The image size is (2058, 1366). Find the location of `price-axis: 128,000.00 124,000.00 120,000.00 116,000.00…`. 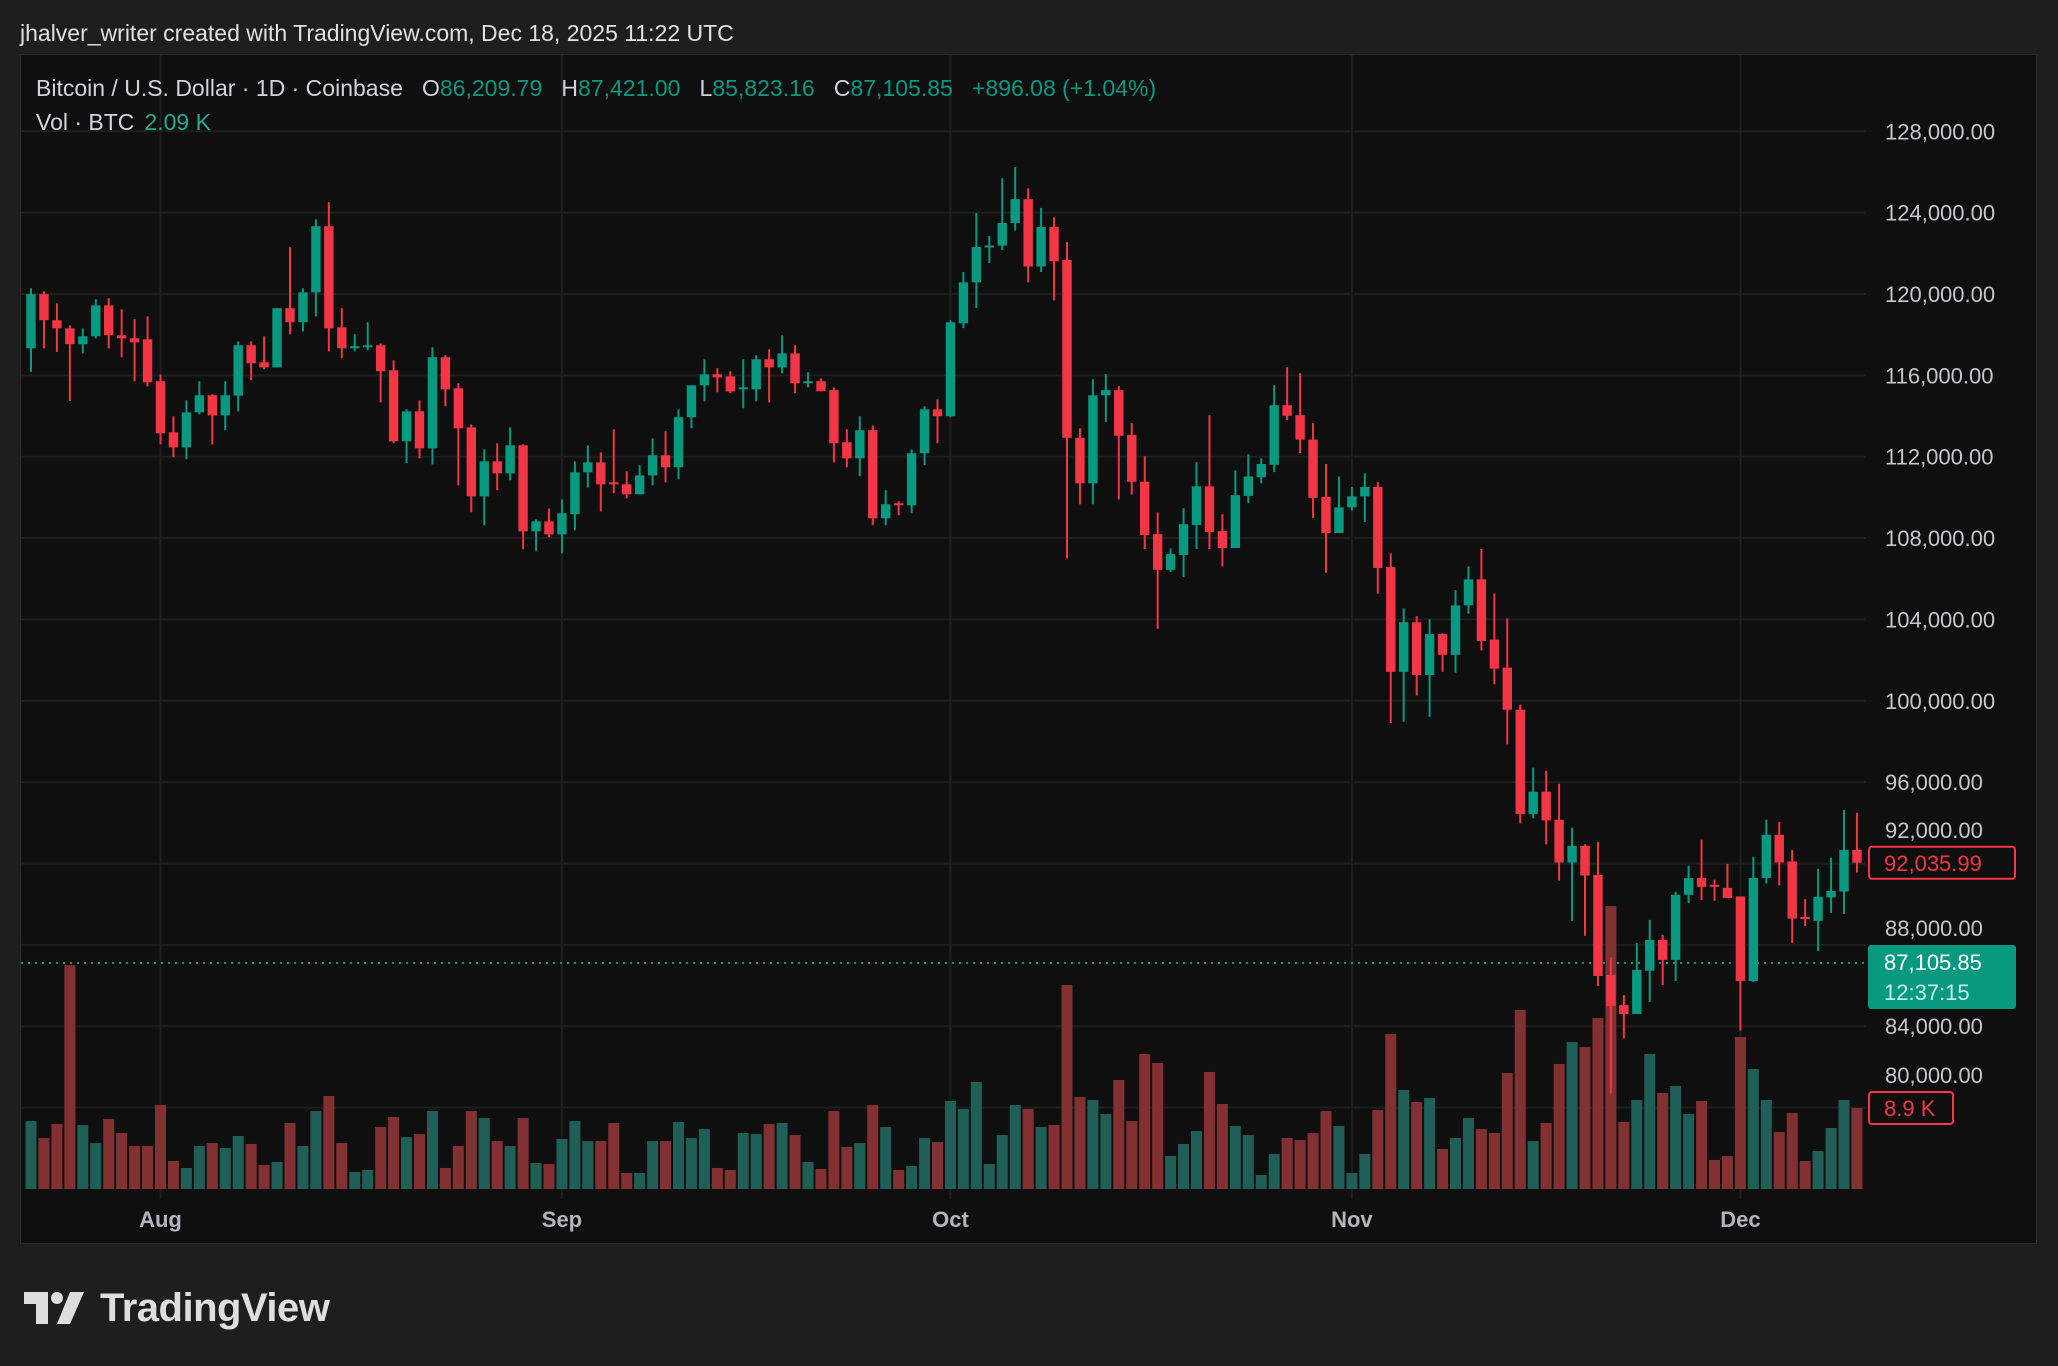

price-axis: 128,000.00 124,000.00 120,000.00 116,000.00… is located at coordinates (1940, 603).